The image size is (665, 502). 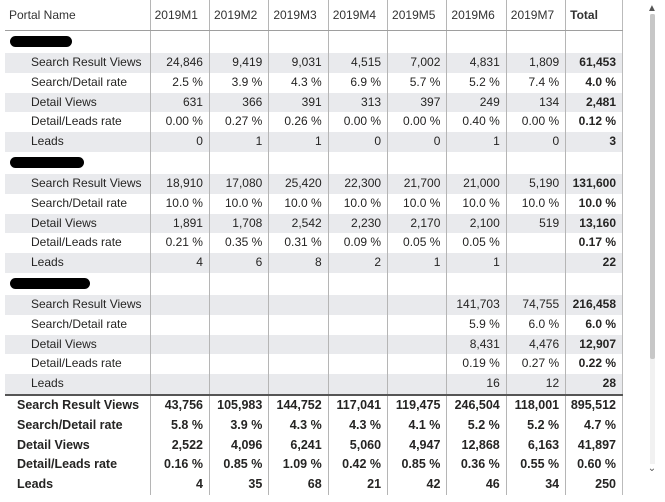 I want to click on total-cell: 61,453, so click(x=594, y=63).